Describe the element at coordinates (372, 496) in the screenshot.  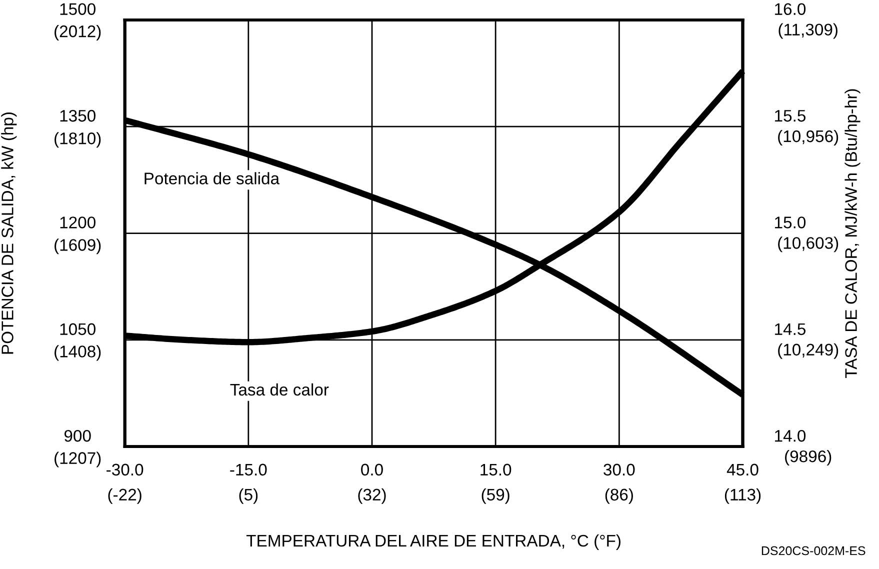
I see `x2-tick-label: (32)` at that location.